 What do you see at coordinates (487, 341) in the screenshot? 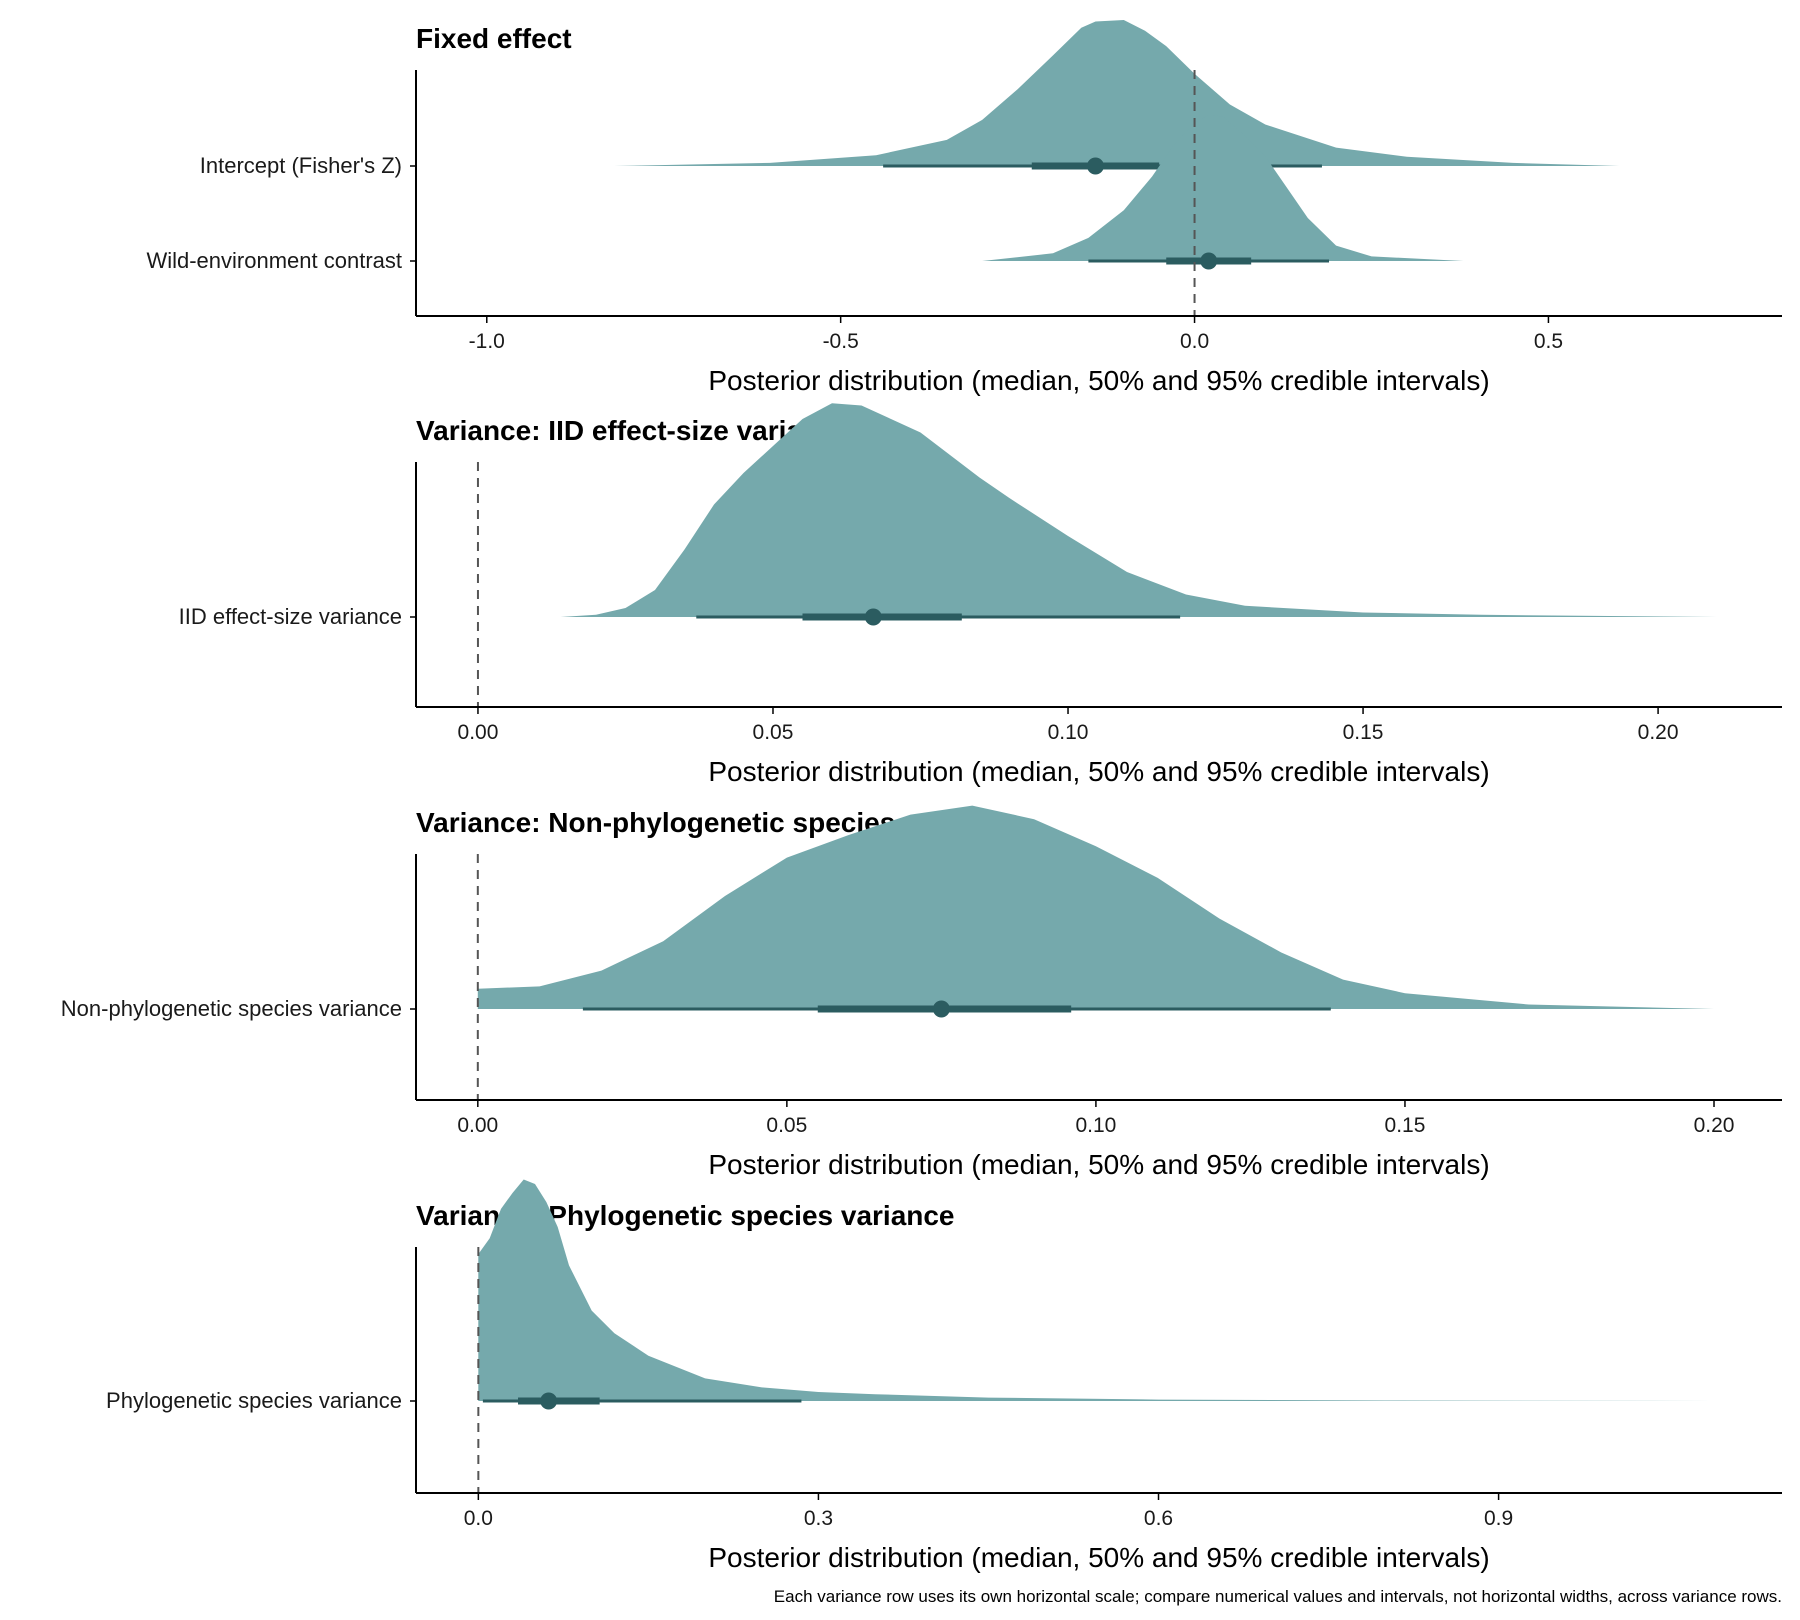
I see `x-tick-label: -1.0` at bounding box center [487, 341].